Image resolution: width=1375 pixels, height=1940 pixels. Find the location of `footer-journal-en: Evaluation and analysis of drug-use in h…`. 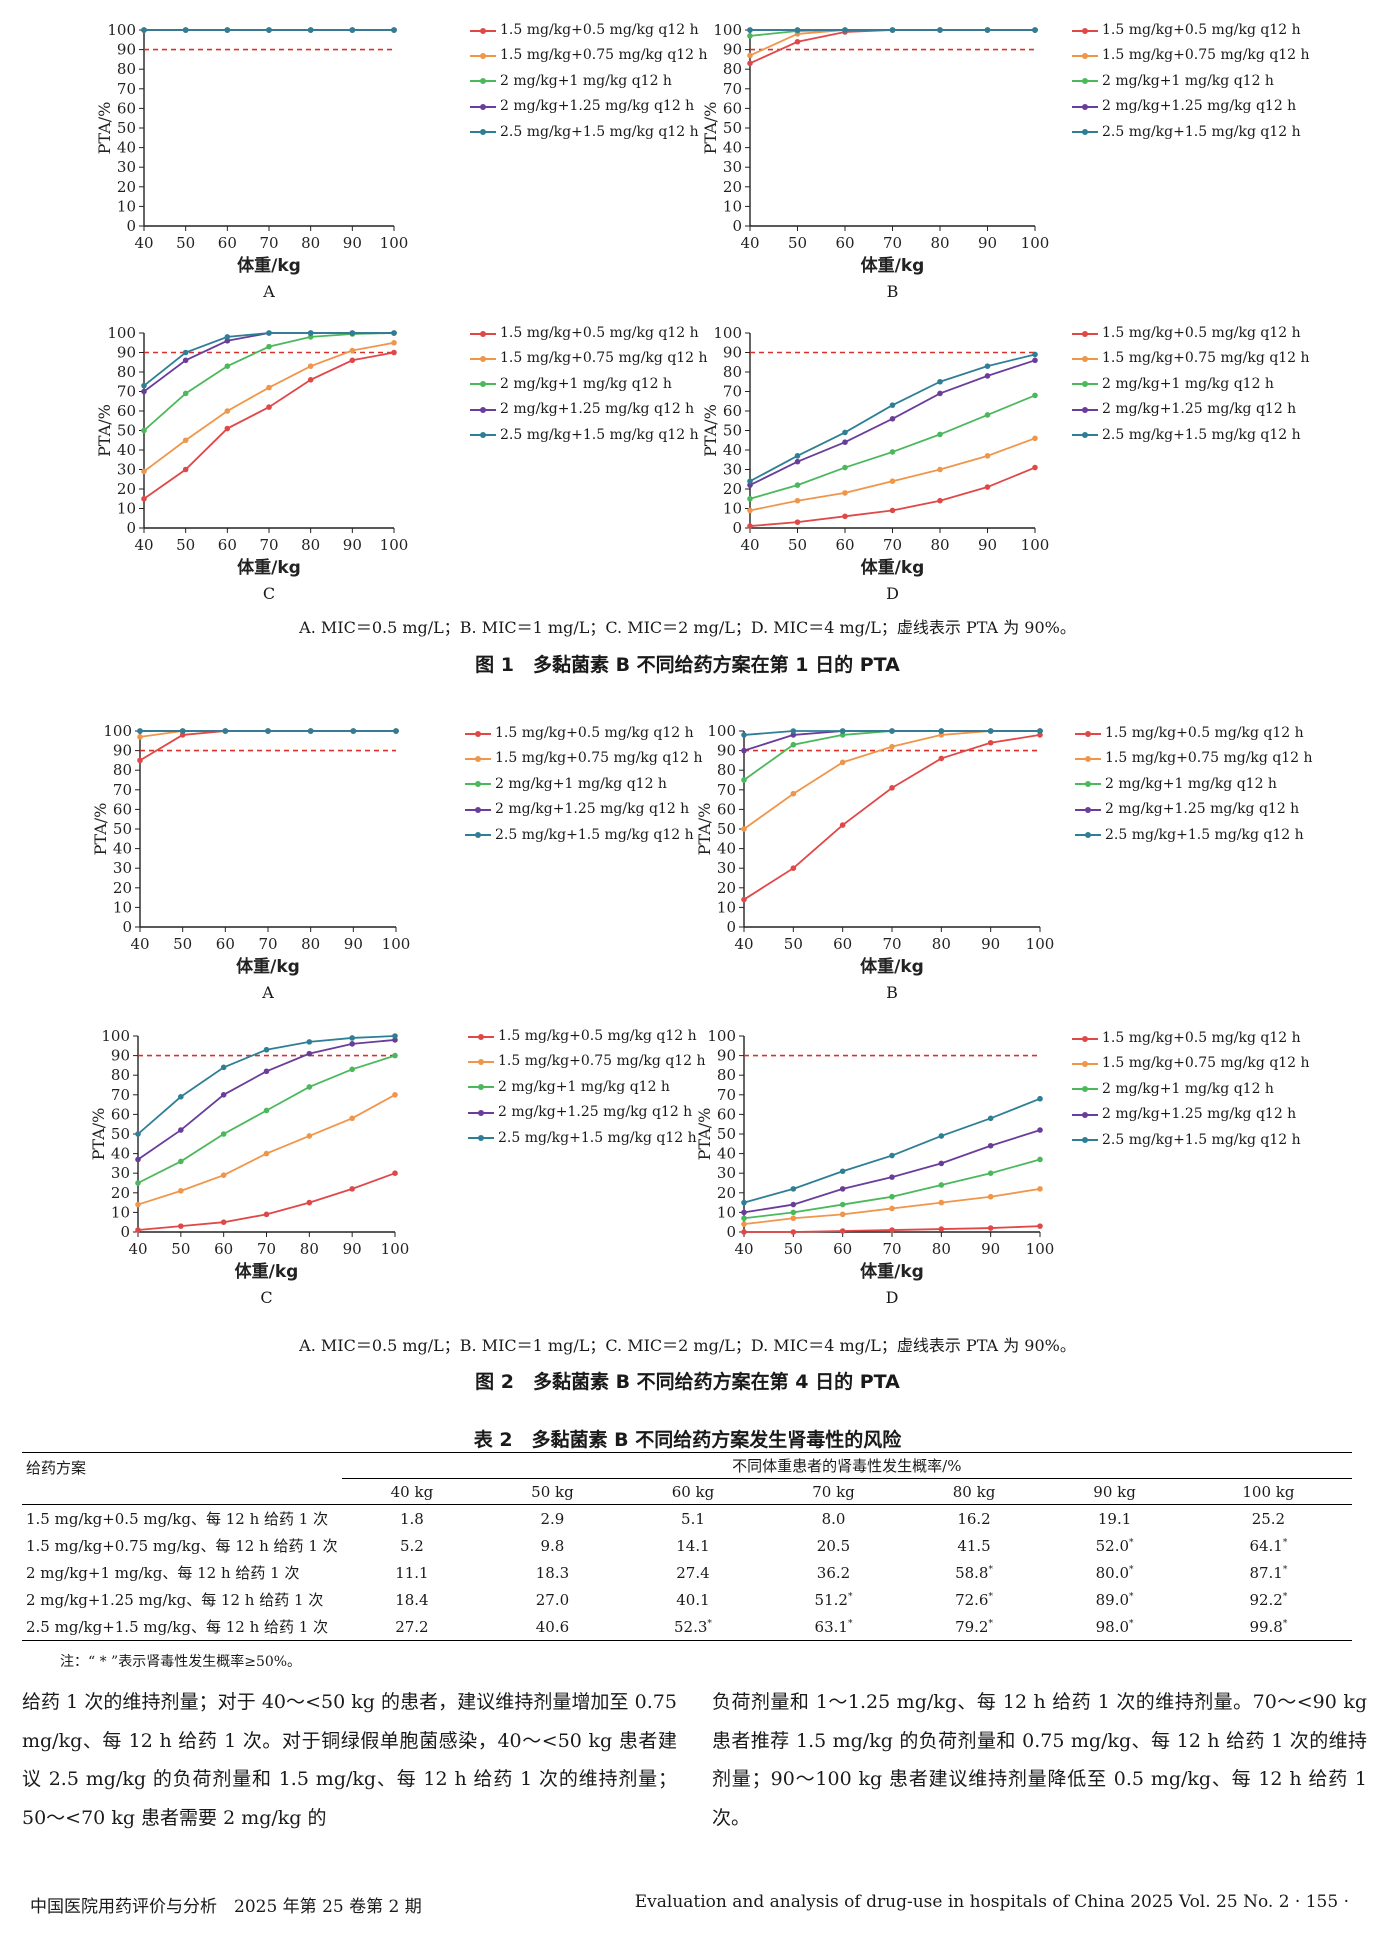

footer-journal-en: Evaluation and analysis of drug-use in h… is located at coordinates (991, 1902).